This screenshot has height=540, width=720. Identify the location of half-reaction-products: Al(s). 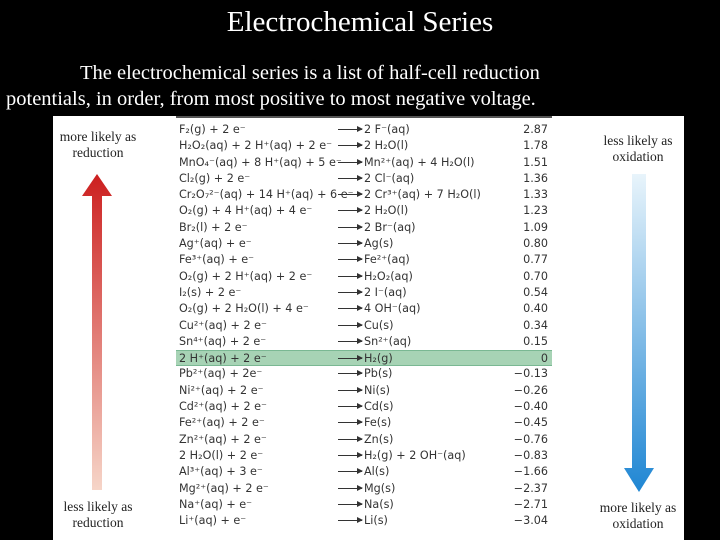
(377, 472).